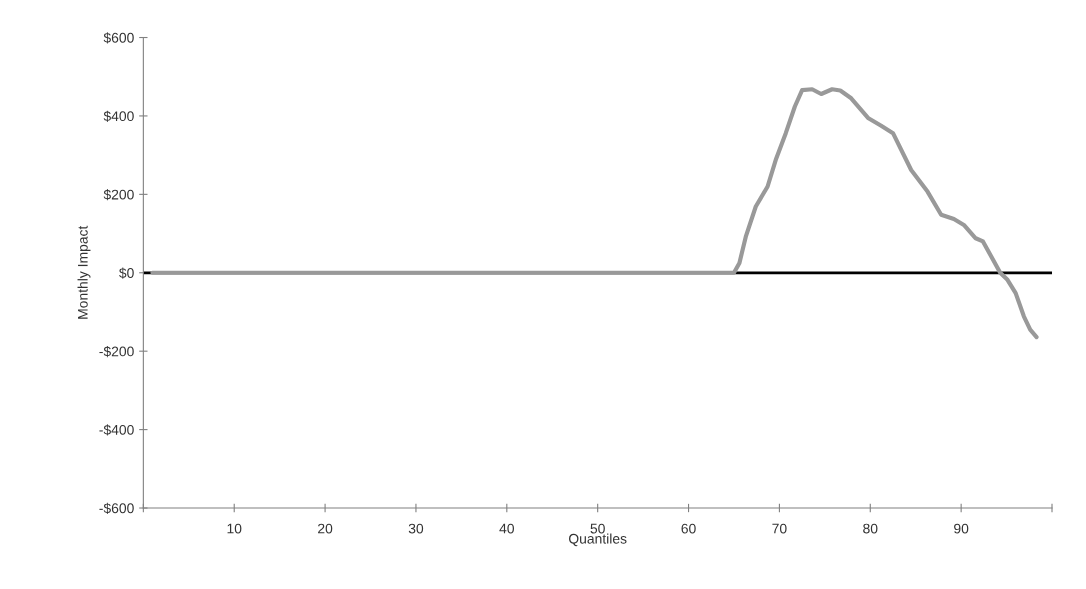 This screenshot has height=589, width=1086. What do you see at coordinates (118, 195) in the screenshot?
I see `y-tick-label: $200` at bounding box center [118, 195].